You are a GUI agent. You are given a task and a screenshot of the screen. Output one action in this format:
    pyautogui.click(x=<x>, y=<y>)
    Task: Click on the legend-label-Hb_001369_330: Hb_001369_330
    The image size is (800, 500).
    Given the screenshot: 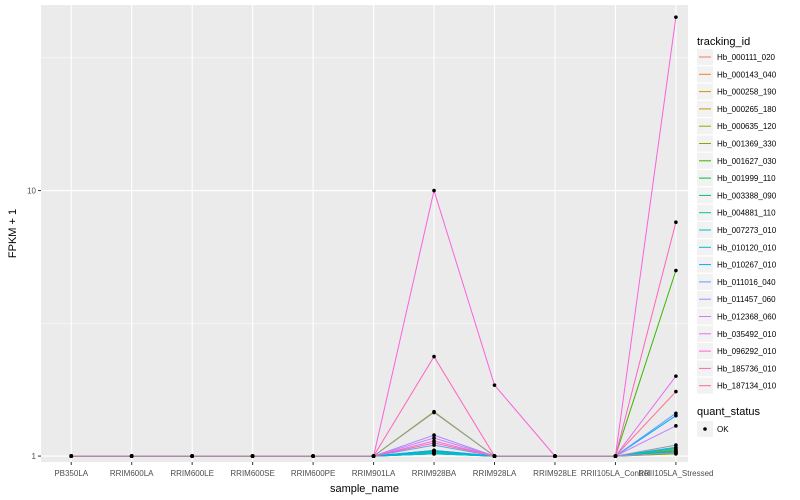 What is the action you would take?
    pyautogui.click(x=747, y=144)
    